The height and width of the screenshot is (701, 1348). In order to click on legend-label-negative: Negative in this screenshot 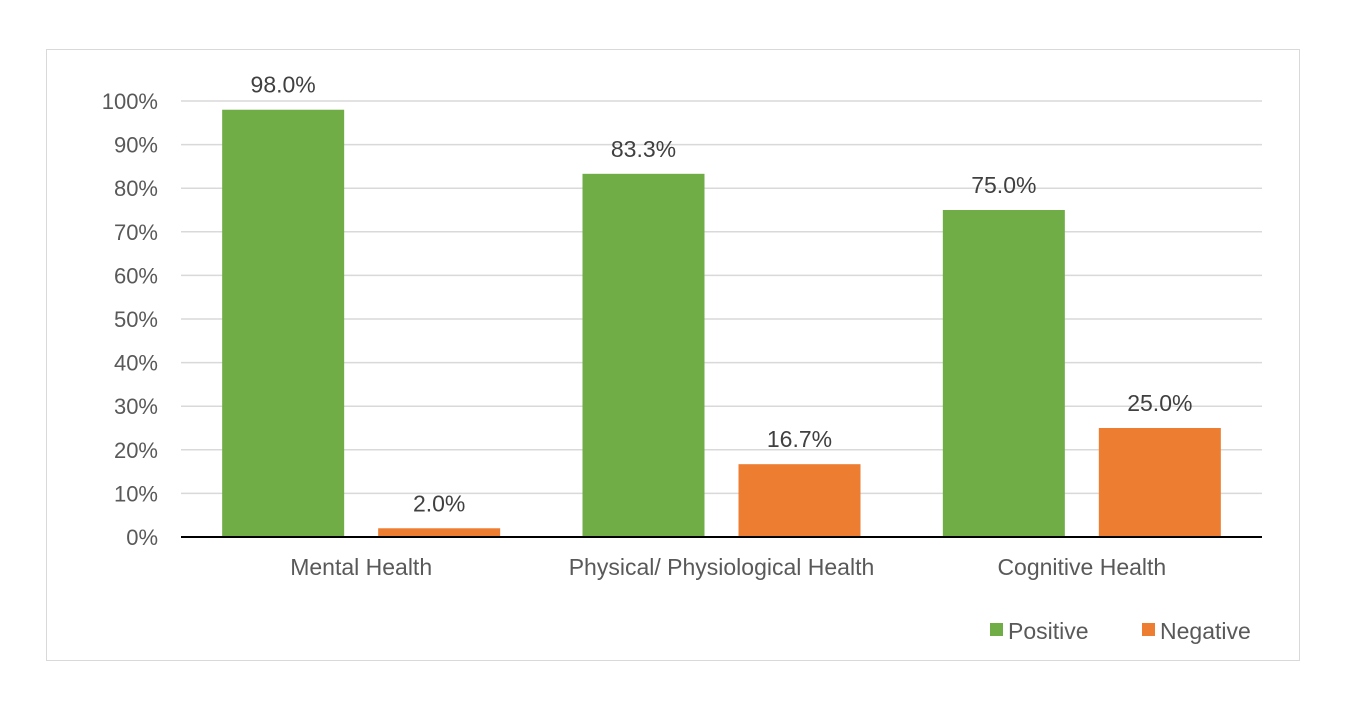, I will do `click(1205, 631)`.